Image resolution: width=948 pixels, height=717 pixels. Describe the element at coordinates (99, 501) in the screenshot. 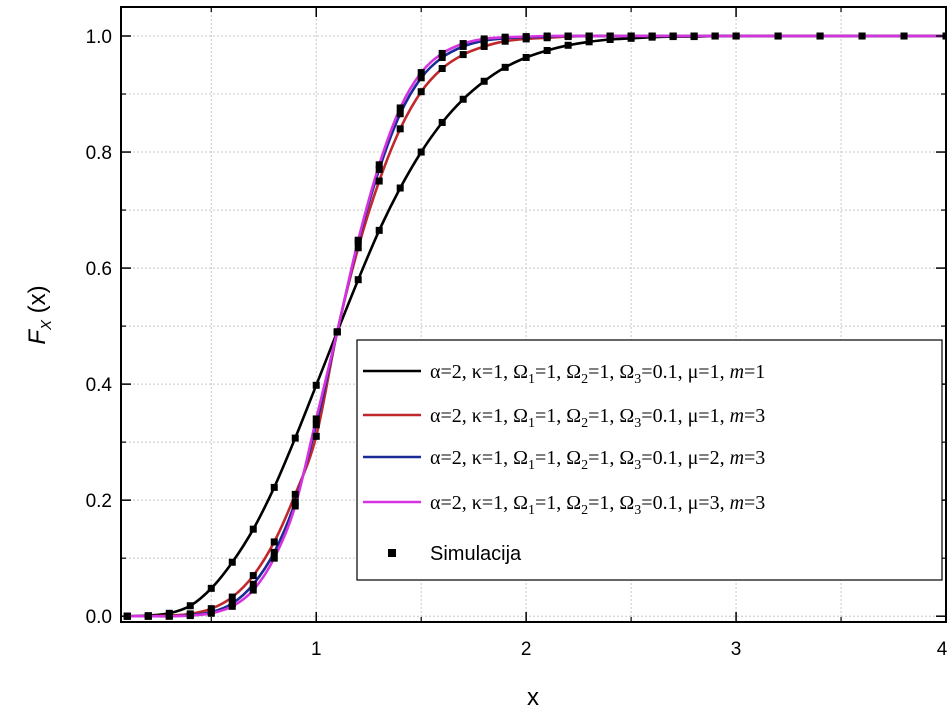

I see `y-tick-label: 0.2` at that location.